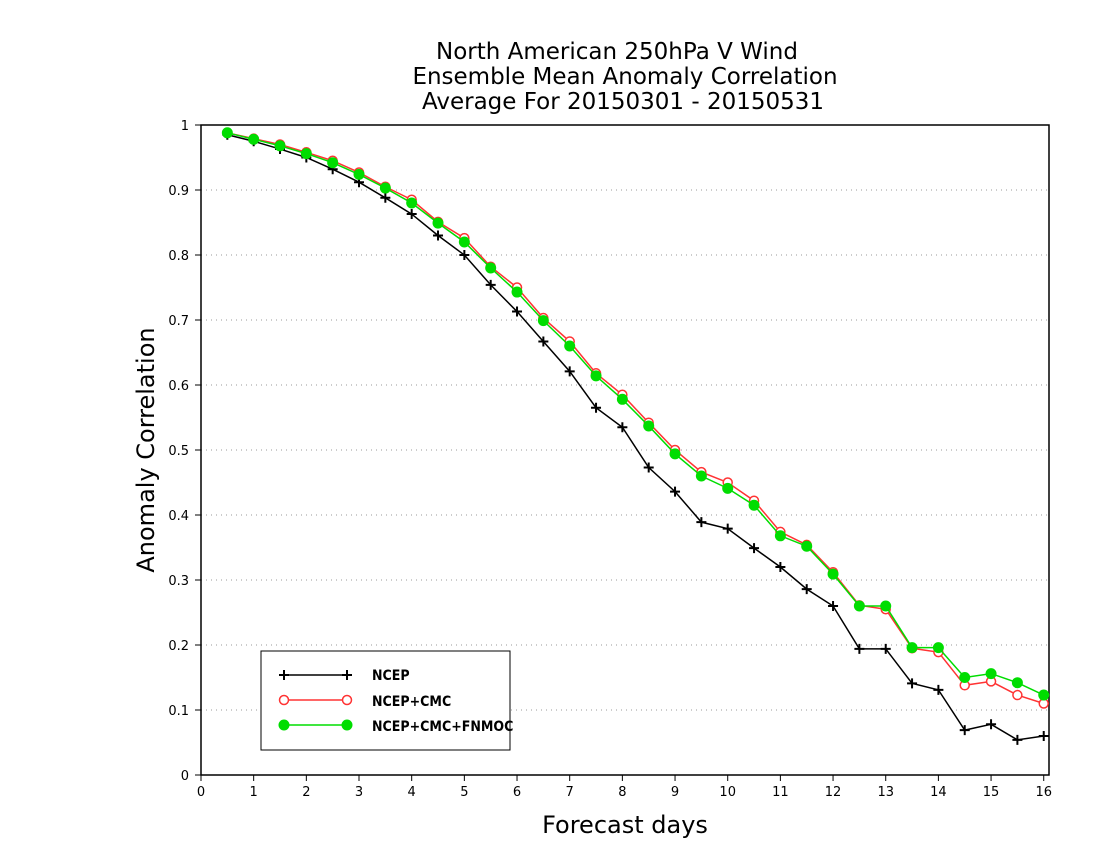 Image resolution: width=1100 pixels, height=850 pixels. I want to click on y-axis-title: Anomaly Correlation, so click(146, 449).